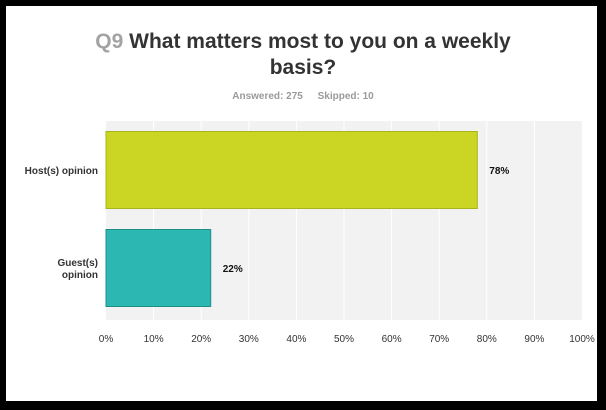 Image resolution: width=606 pixels, height=410 pixels. What do you see at coordinates (61, 171) in the screenshot?
I see `y-category-label: Host(s) opinion` at bounding box center [61, 171].